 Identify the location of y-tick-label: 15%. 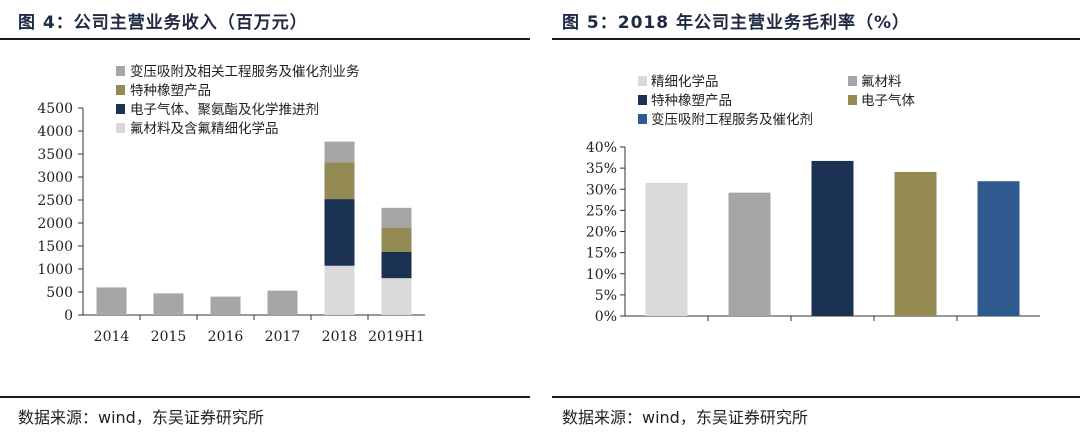
(601, 254).